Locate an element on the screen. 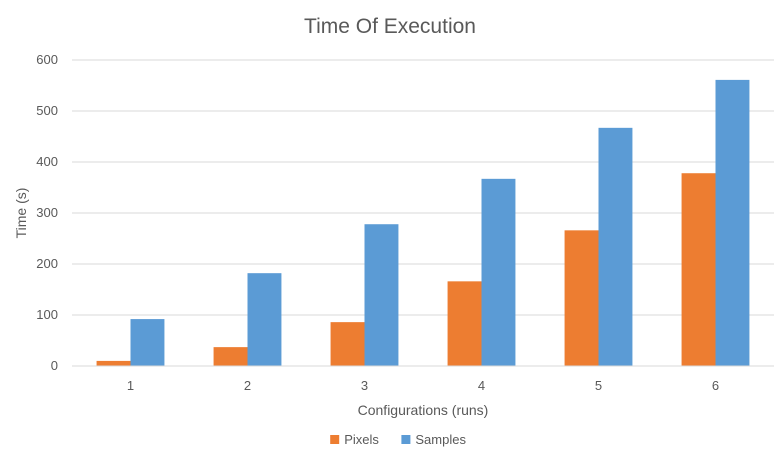  x-tick-label: 1 is located at coordinates (130, 385).